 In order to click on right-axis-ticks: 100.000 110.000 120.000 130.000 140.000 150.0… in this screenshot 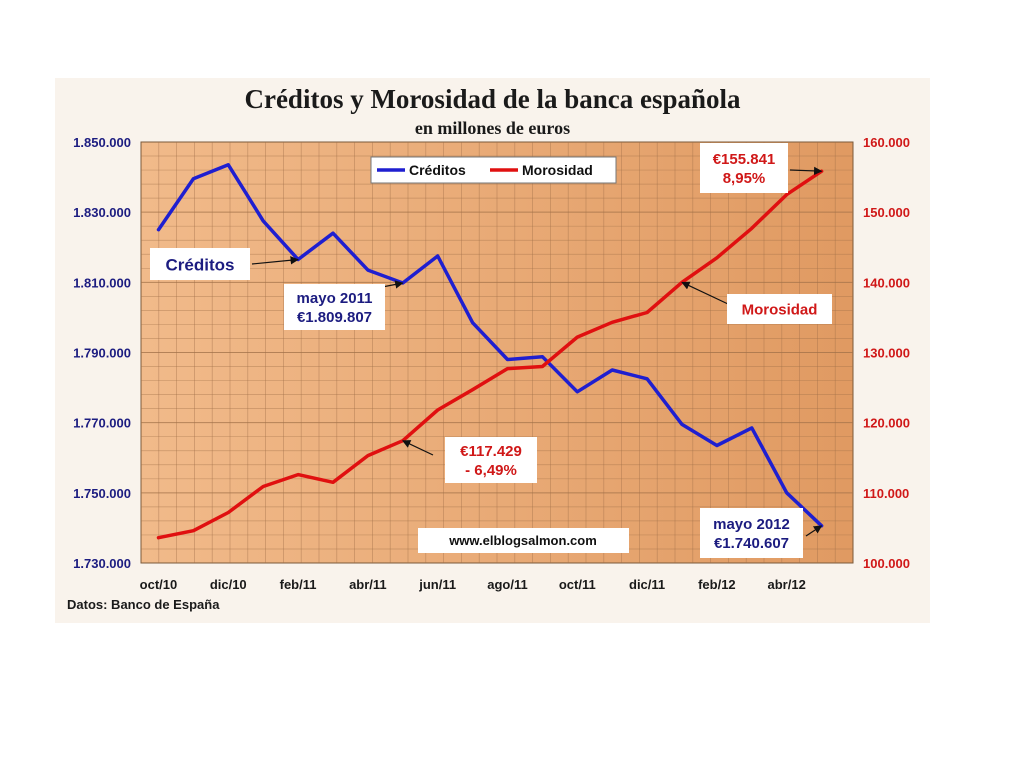, I will do `click(886, 353)`.